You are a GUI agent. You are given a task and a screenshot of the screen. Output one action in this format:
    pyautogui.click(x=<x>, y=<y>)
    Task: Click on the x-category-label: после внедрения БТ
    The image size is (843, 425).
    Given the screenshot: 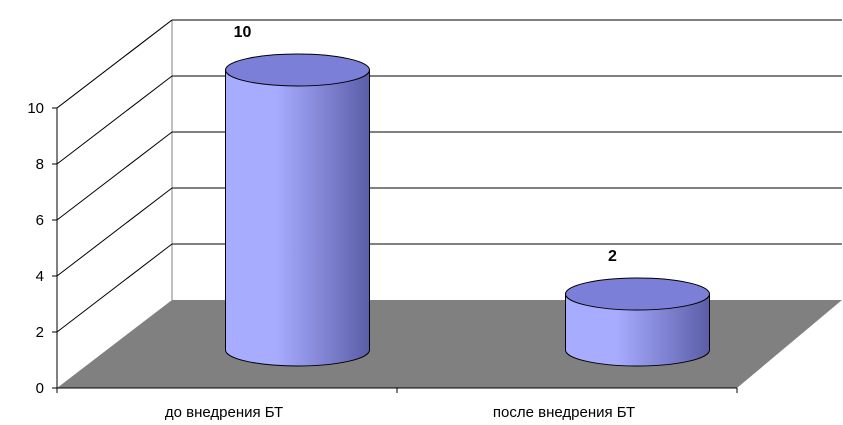 What is the action you would take?
    pyautogui.click(x=564, y=412)
    